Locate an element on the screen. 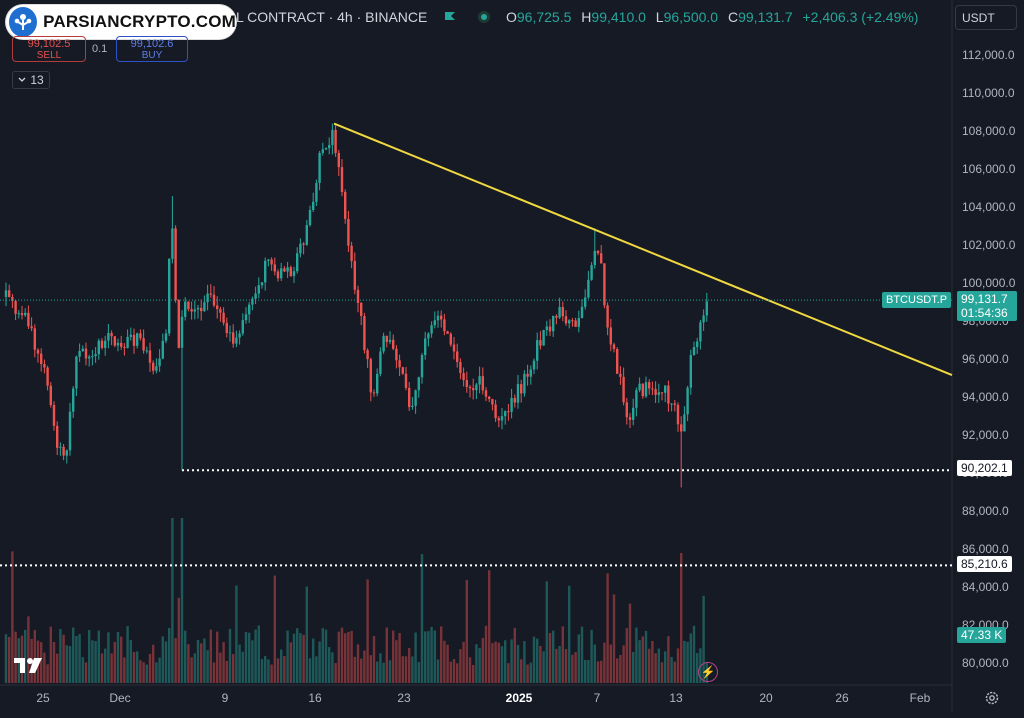 The height and width of the screenshot is (718, 1024). sell-button: 99,102.5 SELL is located at coordinates (49, 49).